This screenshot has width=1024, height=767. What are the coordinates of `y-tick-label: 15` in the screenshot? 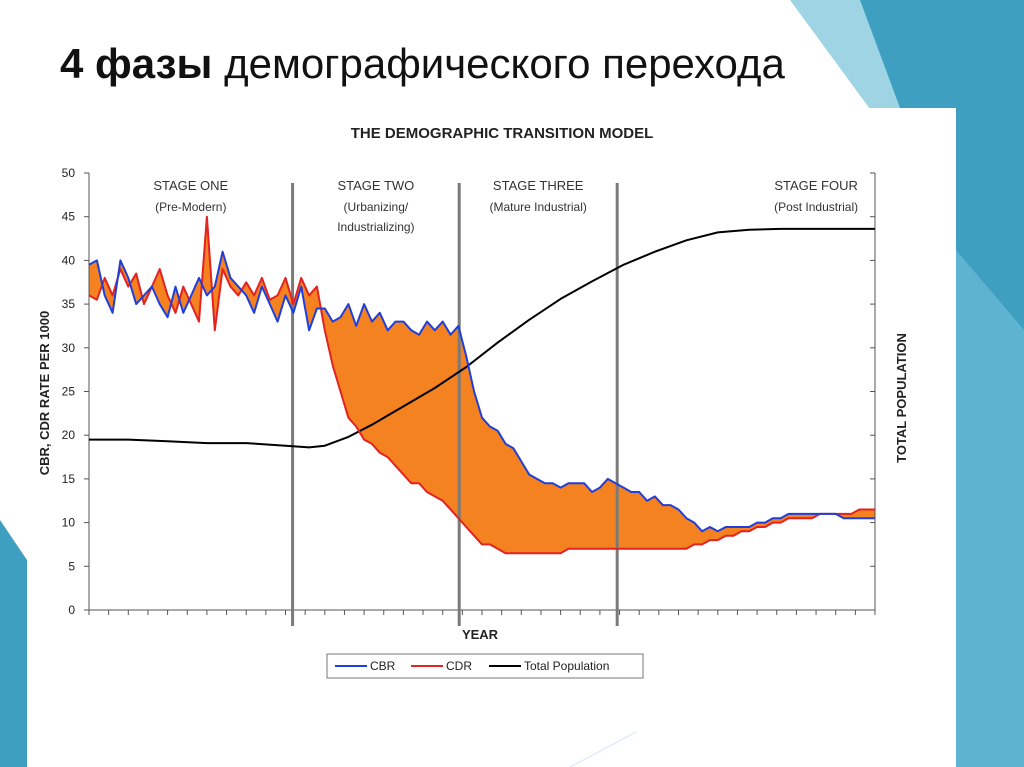 It's located at (69, 479).